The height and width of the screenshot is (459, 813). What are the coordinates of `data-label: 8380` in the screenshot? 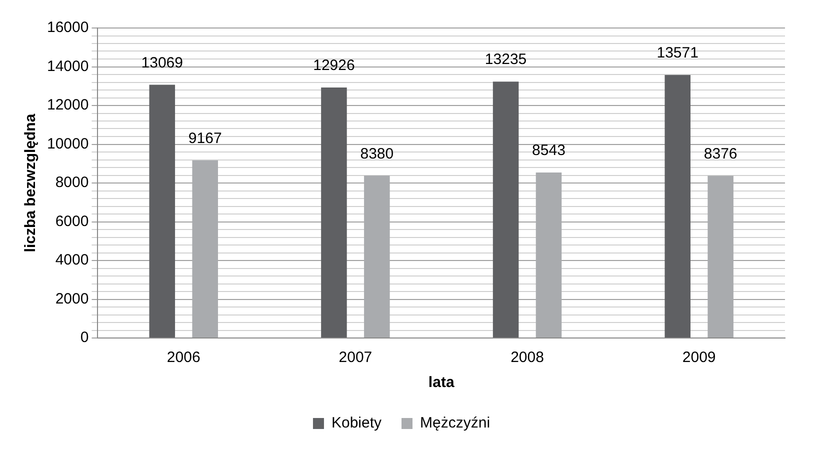 It's located at (377, 153).